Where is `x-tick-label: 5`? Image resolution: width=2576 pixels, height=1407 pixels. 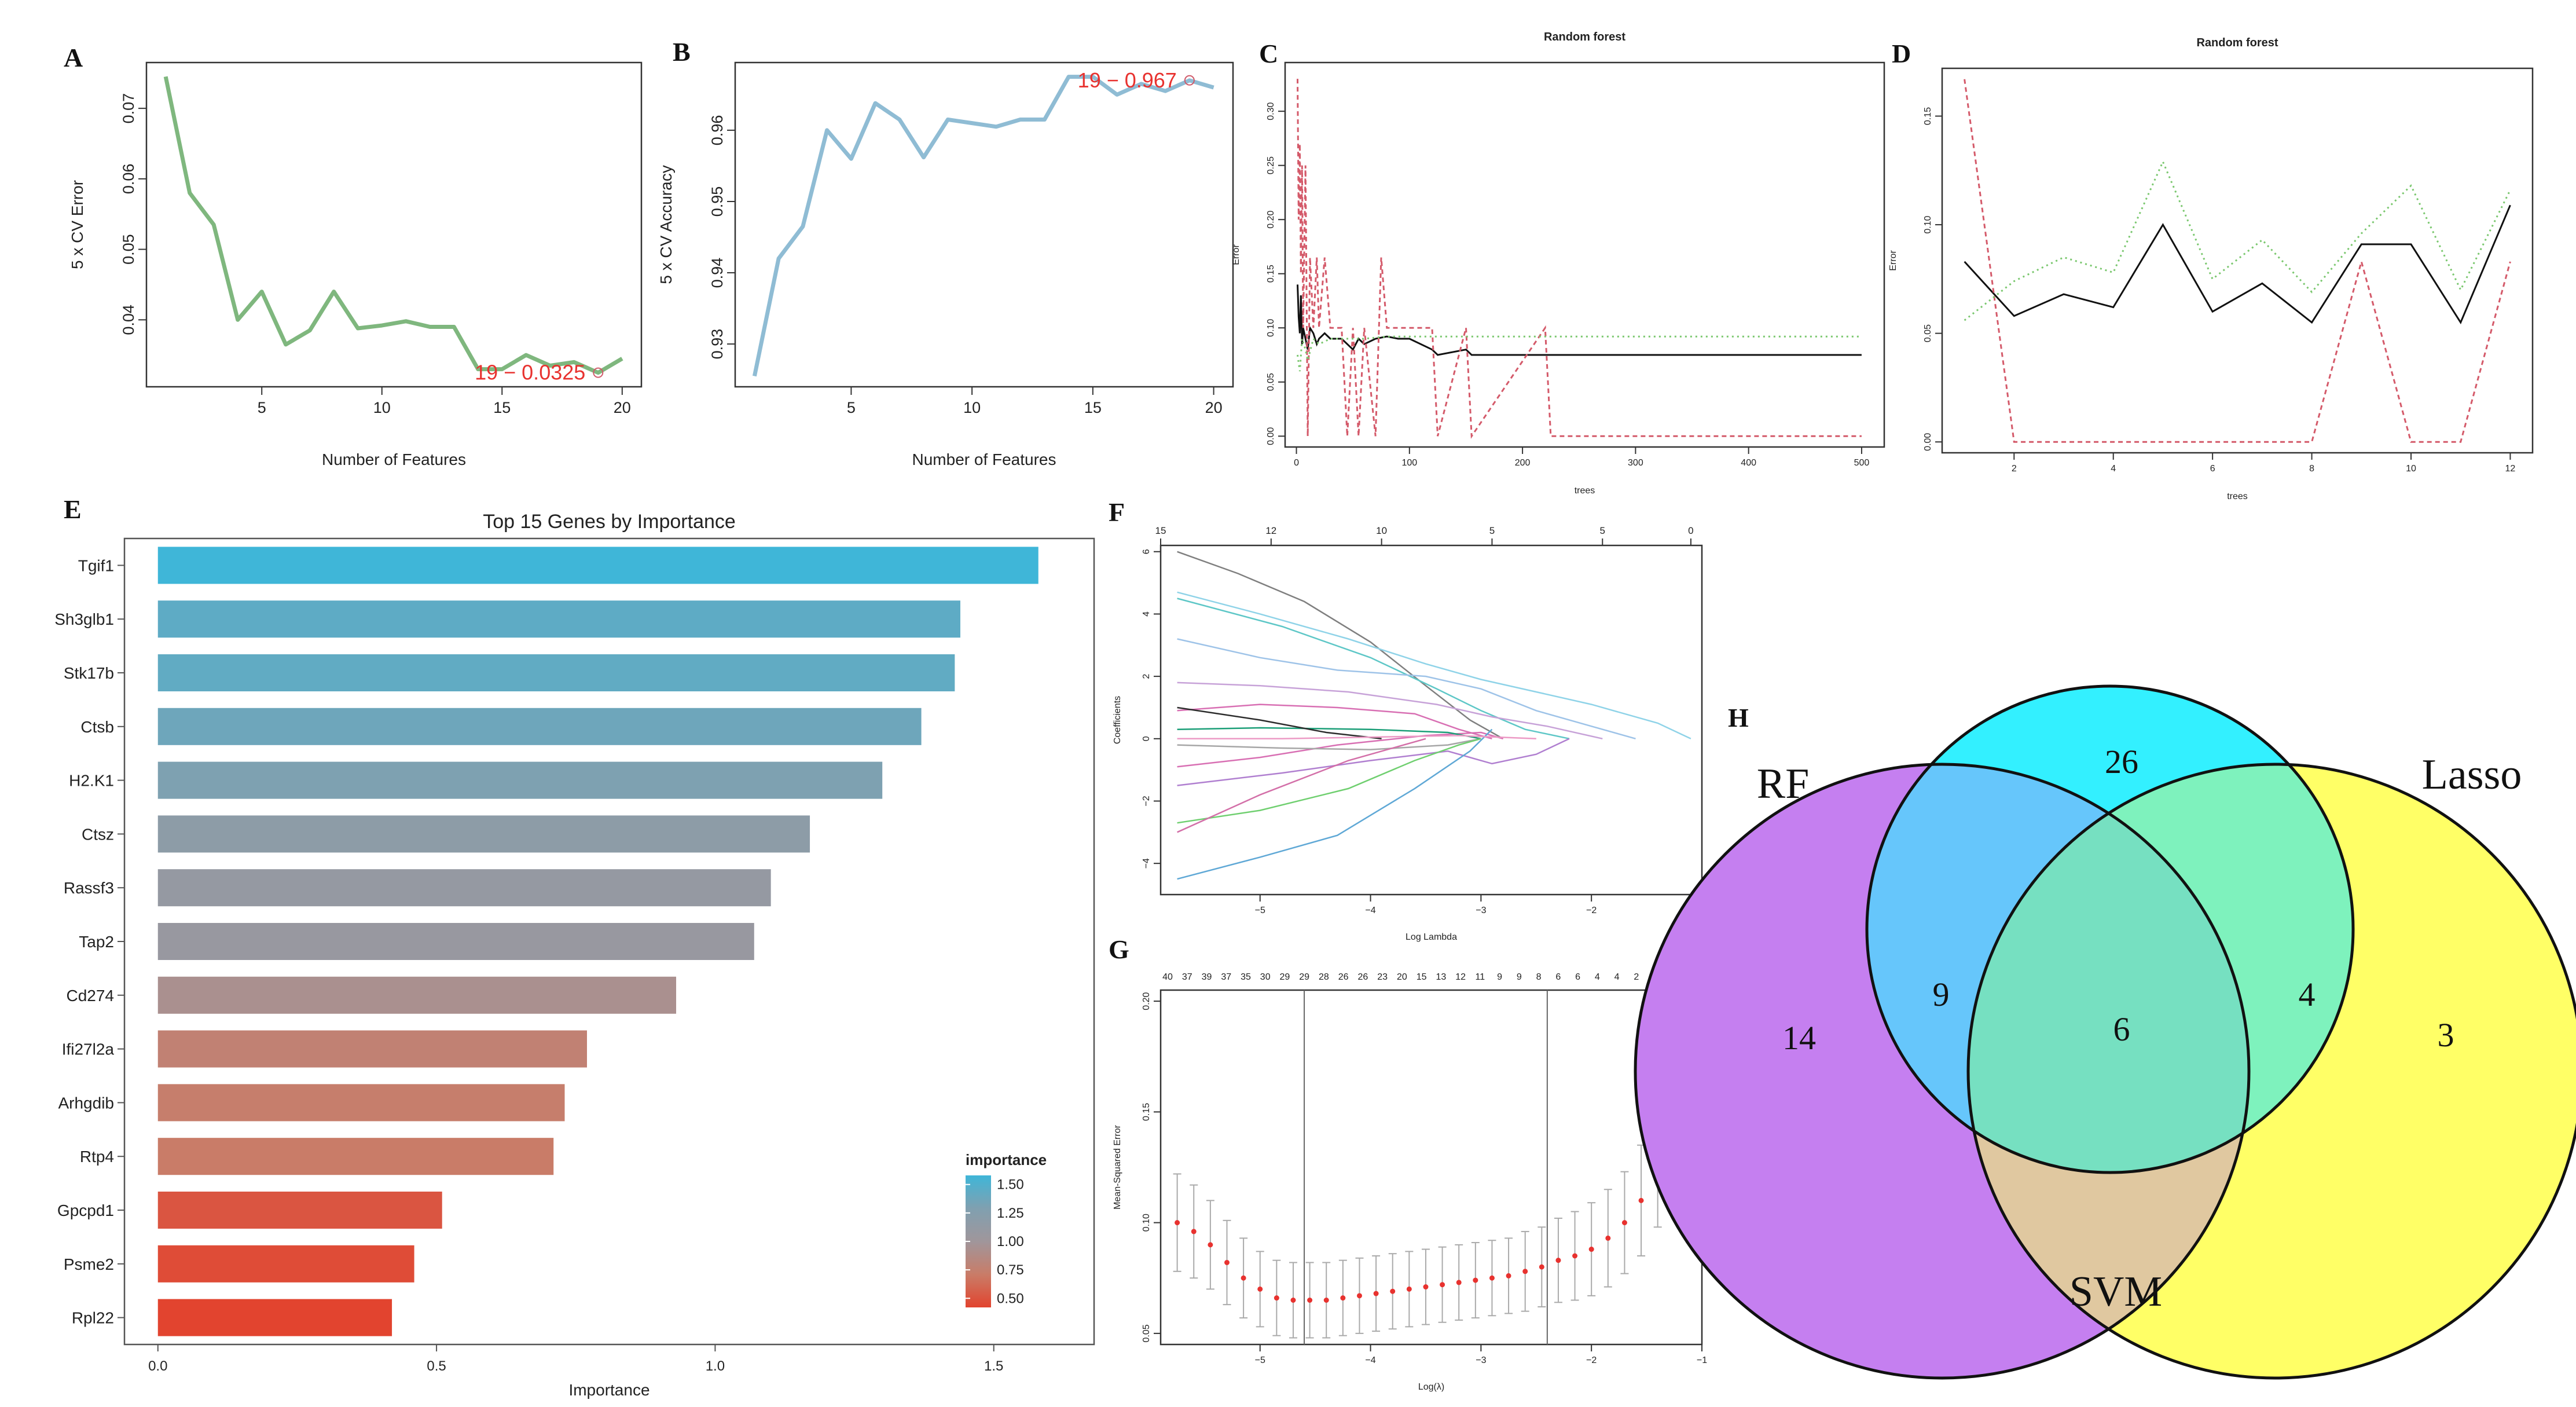 x-tick-label: 5 is located at coordinates (851, 407).